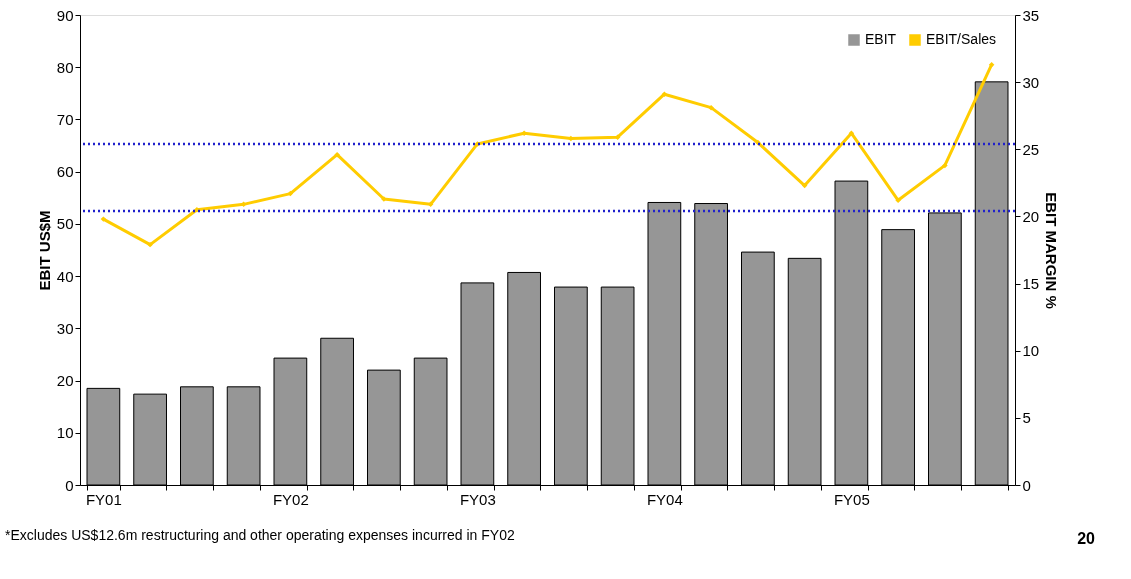 The height and width of the screenshot is (579, 1131). I want to click on y-tick-label: 10, so click(65, 433).